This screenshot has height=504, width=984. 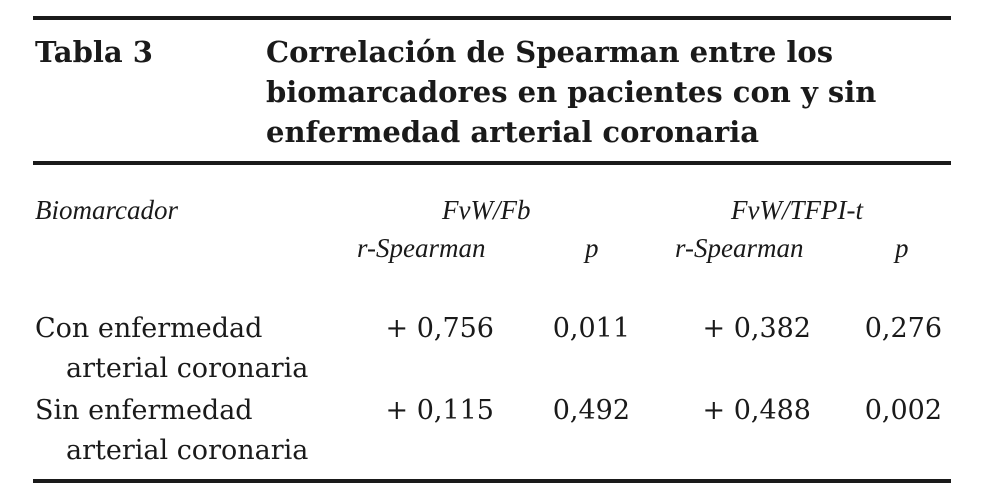 What do you see at coordinates (591, 410) in the screenshot?
I see `cell-p-fvw-fb: 0,492` at bounding box center [591, 410].